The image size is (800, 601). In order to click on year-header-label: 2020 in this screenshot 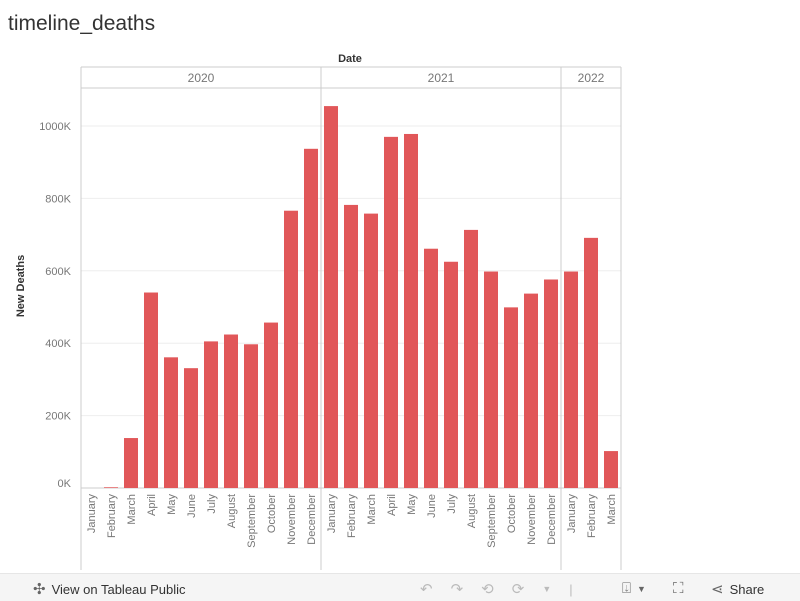, I will do `click(201, 78)`.